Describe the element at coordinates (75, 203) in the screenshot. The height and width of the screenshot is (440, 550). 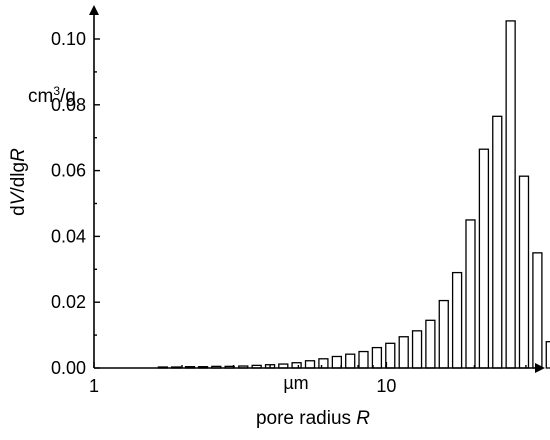
I see `y-ticks: 0.00 0.02 0.04 0.06 0.08 0.10` at that location.